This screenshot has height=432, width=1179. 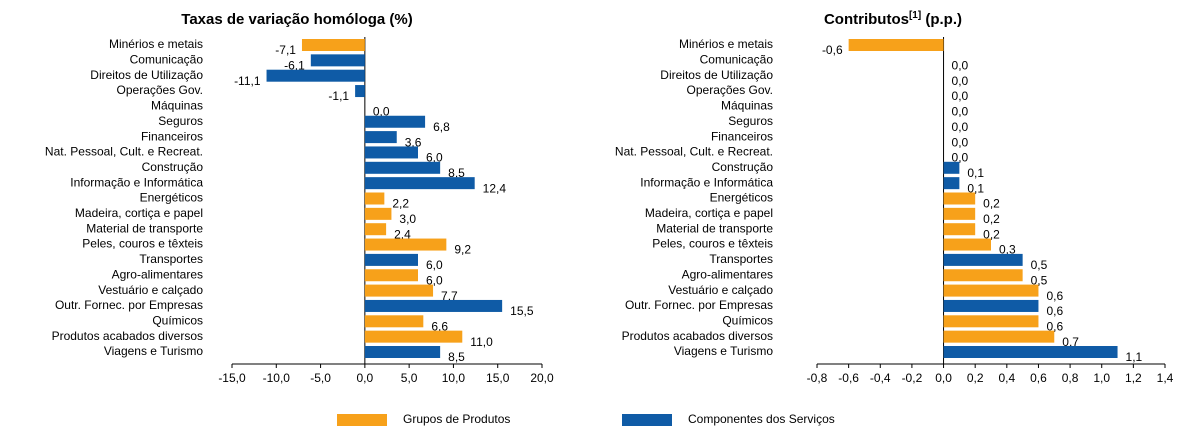 I want to click on category-label: Madeira, cortiça e papel, so click(x=139, y=213).